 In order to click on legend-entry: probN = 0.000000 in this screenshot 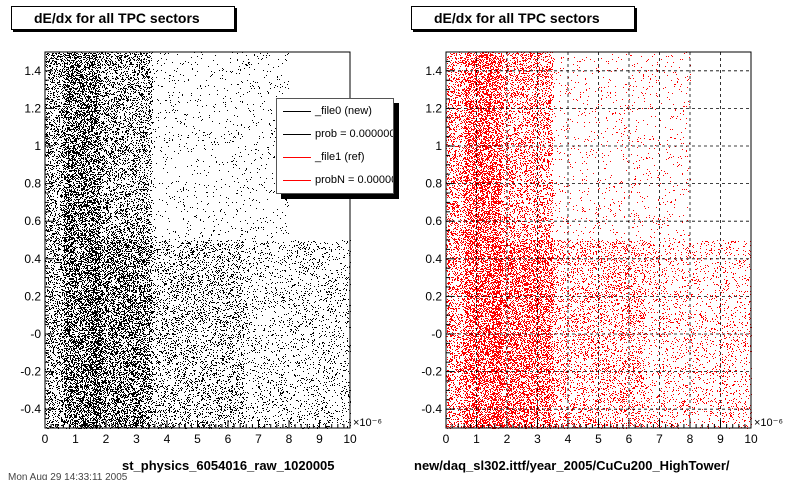, I will do `click(335, 180)`.